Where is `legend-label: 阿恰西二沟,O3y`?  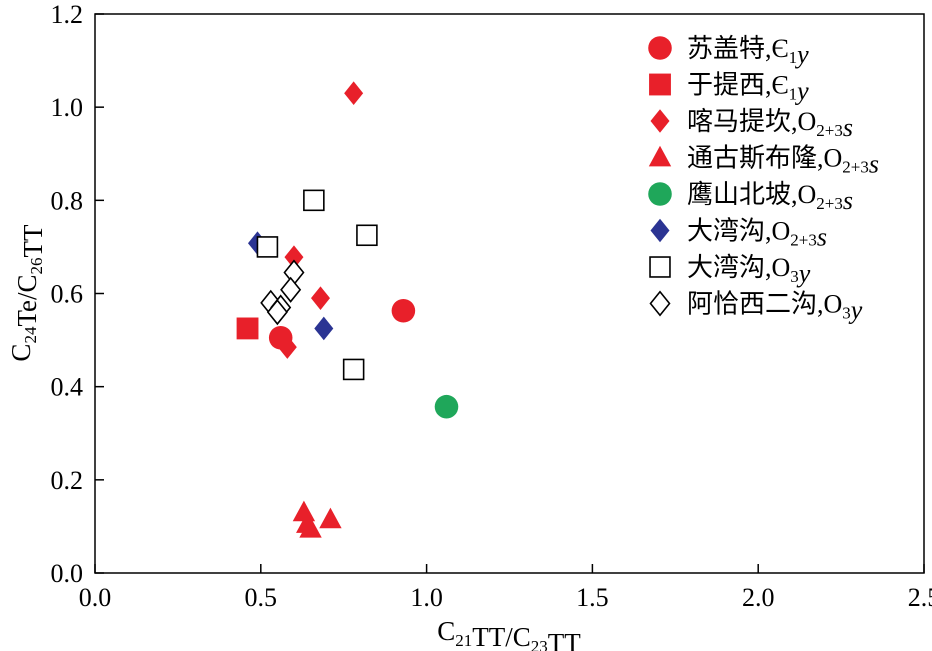
legend-label: 阿恰西二沟,O3y is located at coordinates (775, 307).